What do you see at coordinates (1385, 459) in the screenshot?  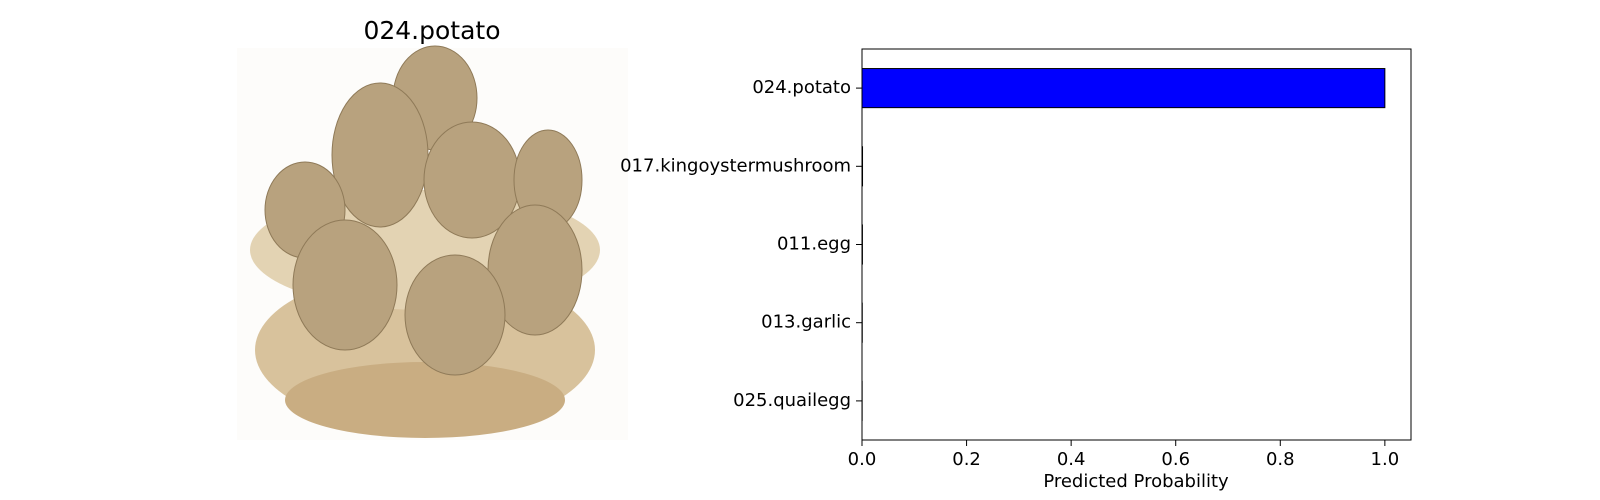 I see `x-tick-label: 1.0` at bounding box center [1385, 459].